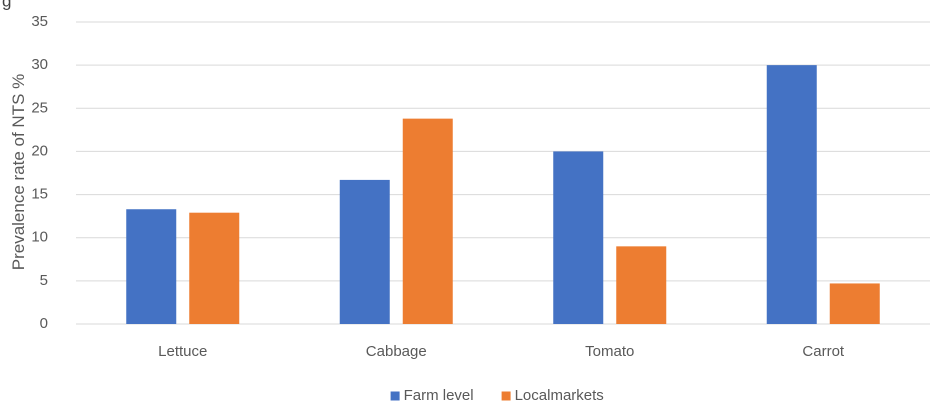 This screenshot has width=947, height=408. Describe the element at coordinates (44, 323) in the screenshot. I see `y-tick-label: 0` at that location.